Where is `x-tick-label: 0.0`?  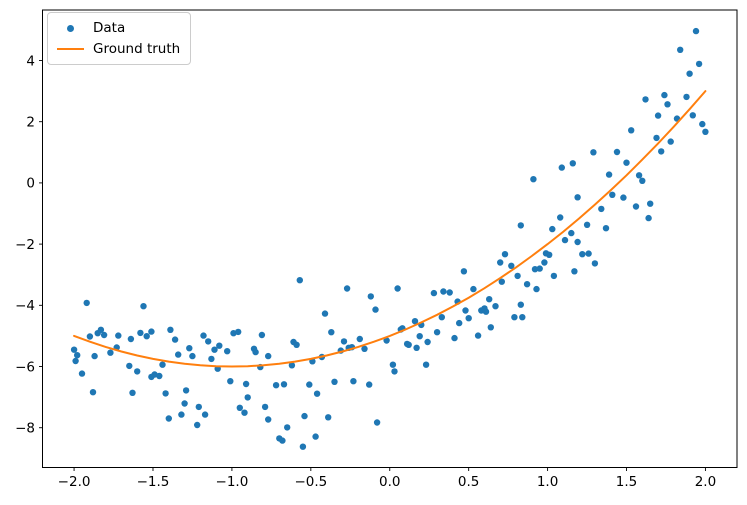
x-tick-label: 0.0 is located at coordinates (389, 482).